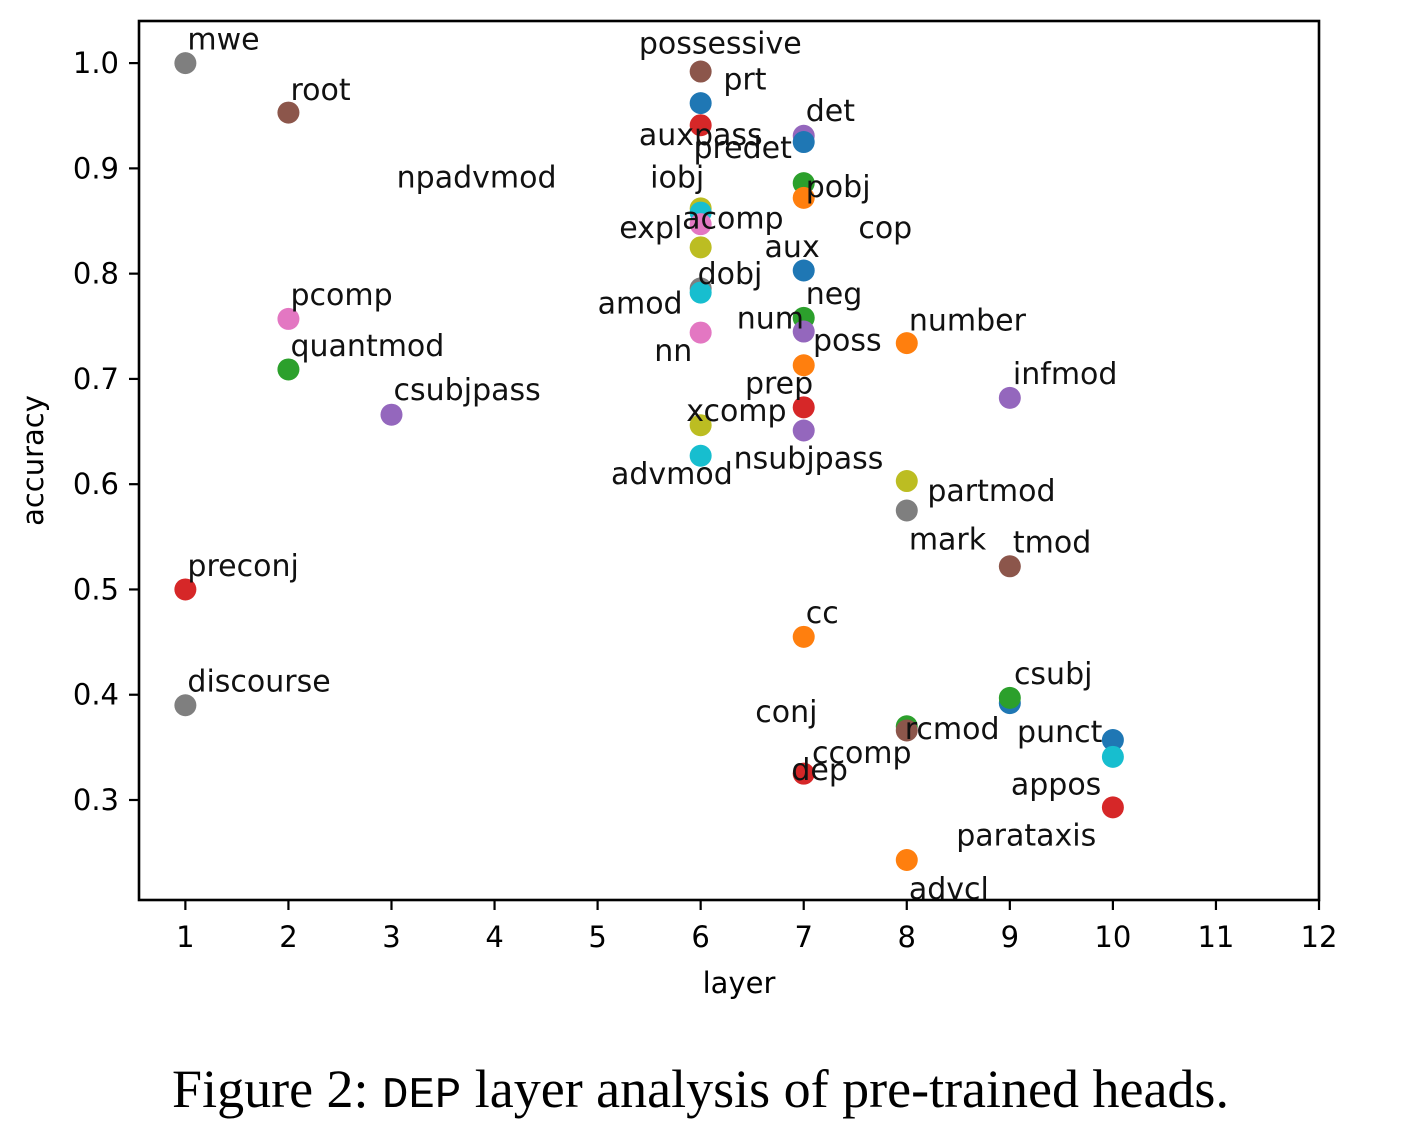 This screenshot has width=1401, height=1146. I want to click on data-point-dep, so click(803, 773).